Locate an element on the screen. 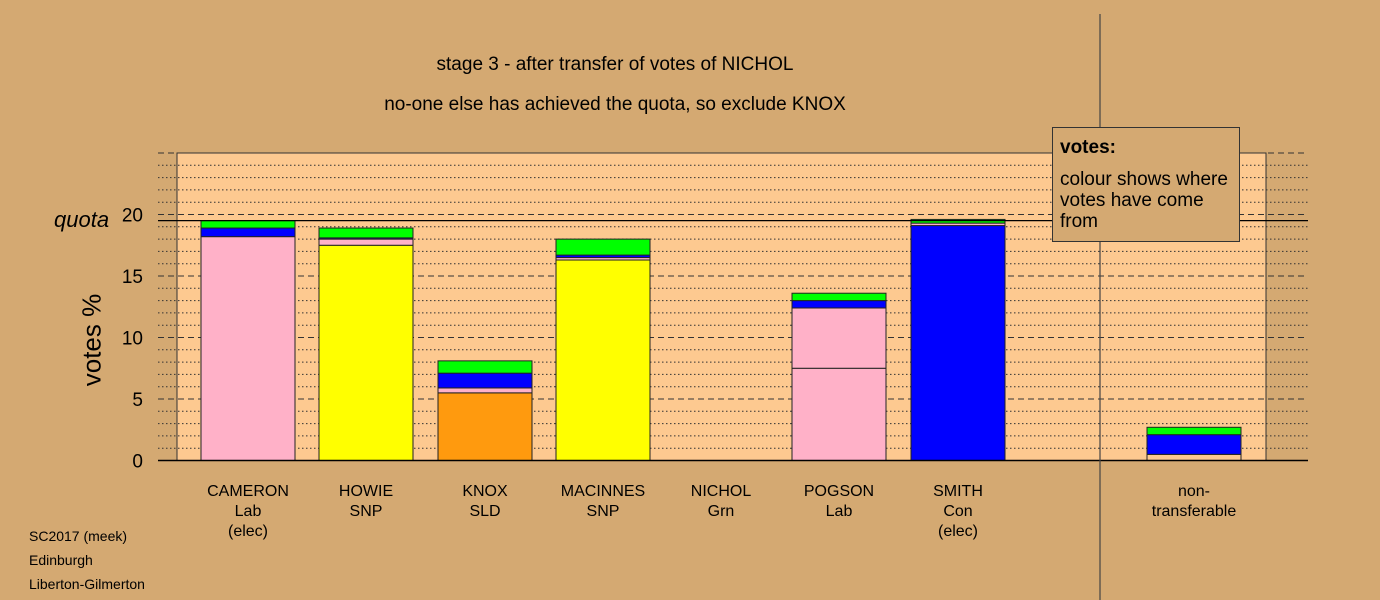 The image size is (1380, 600). footer-election: SC2017 (meek) is located at coordinates (78, 536).